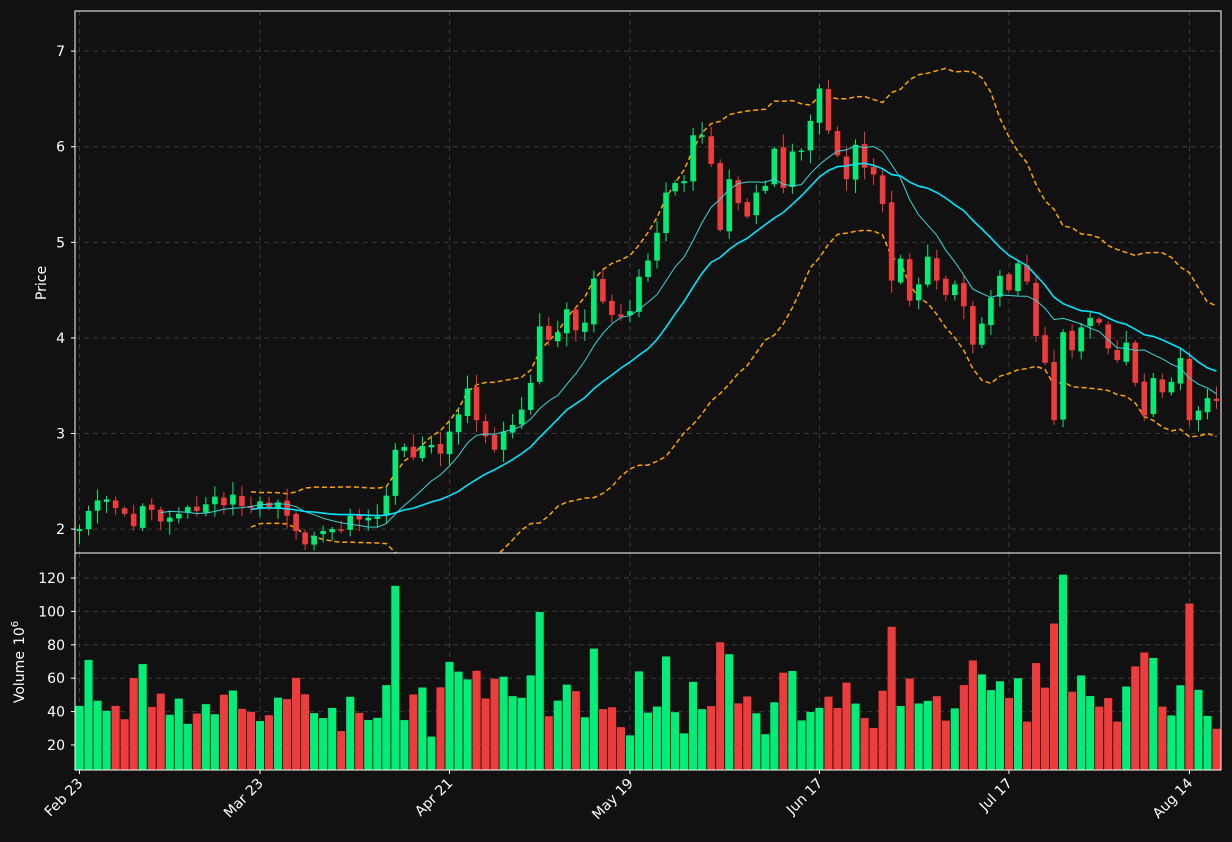 The height and width of the screenshot is (842, 1232). Describe the element at coordinates (60, 435) in the screenshot. I see `price-tick-label: 3` at that location.